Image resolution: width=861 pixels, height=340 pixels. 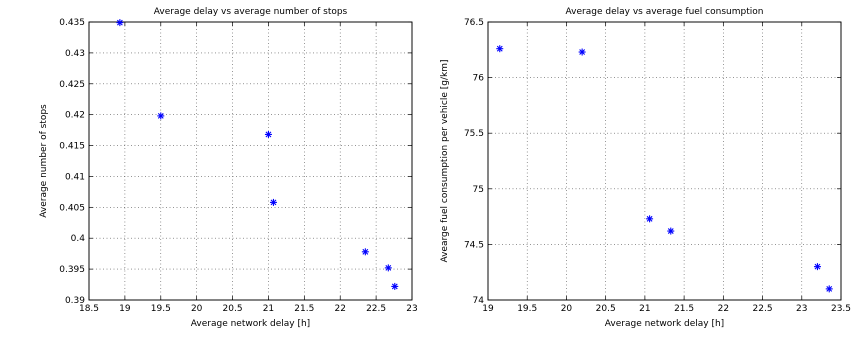 What do you see at coordinates (841, 309) in the screenshot?
I see `x-tick-label: 23.5` at bounding box center [841, 309].